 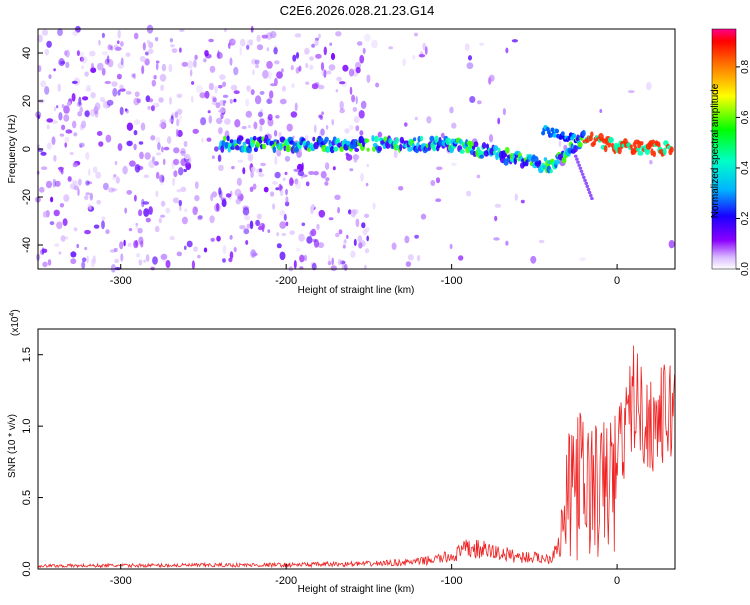 I want to click on y-tick-label: 1.5, so click(x=27, y=354).